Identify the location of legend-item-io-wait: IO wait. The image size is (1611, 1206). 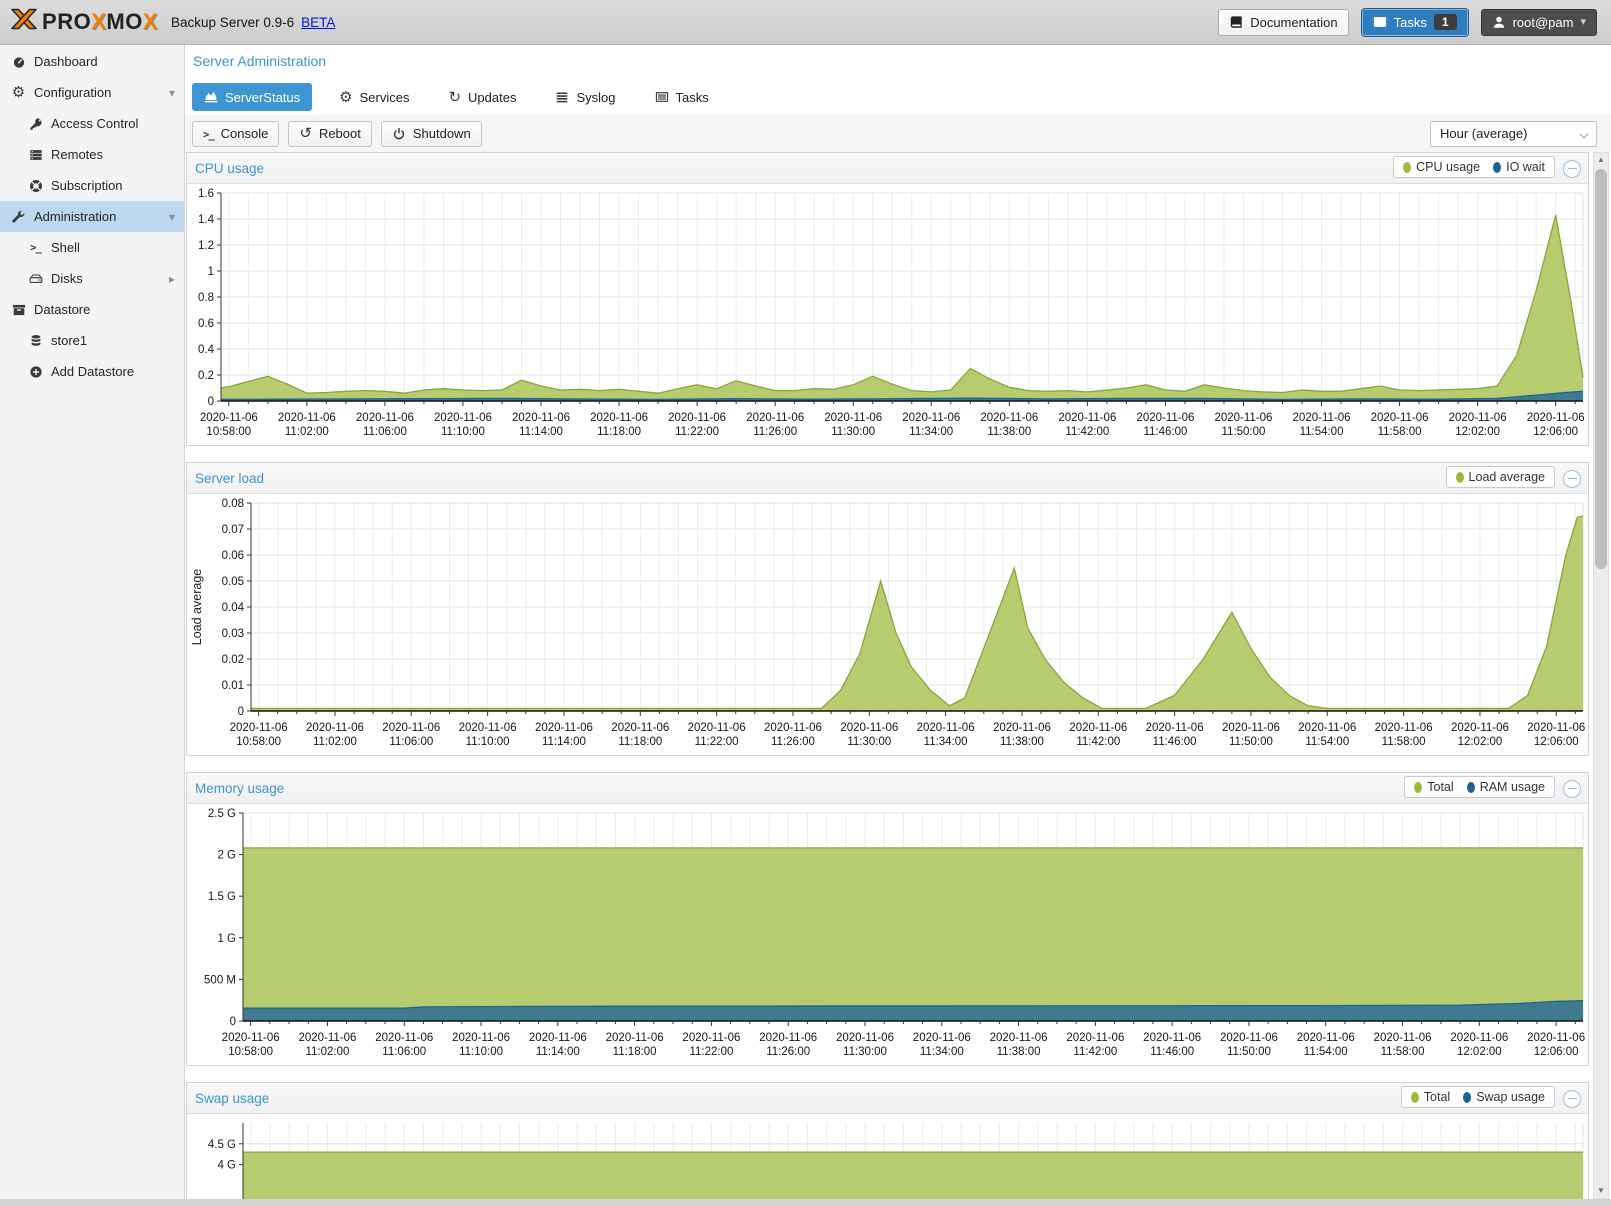
(1519, 167).